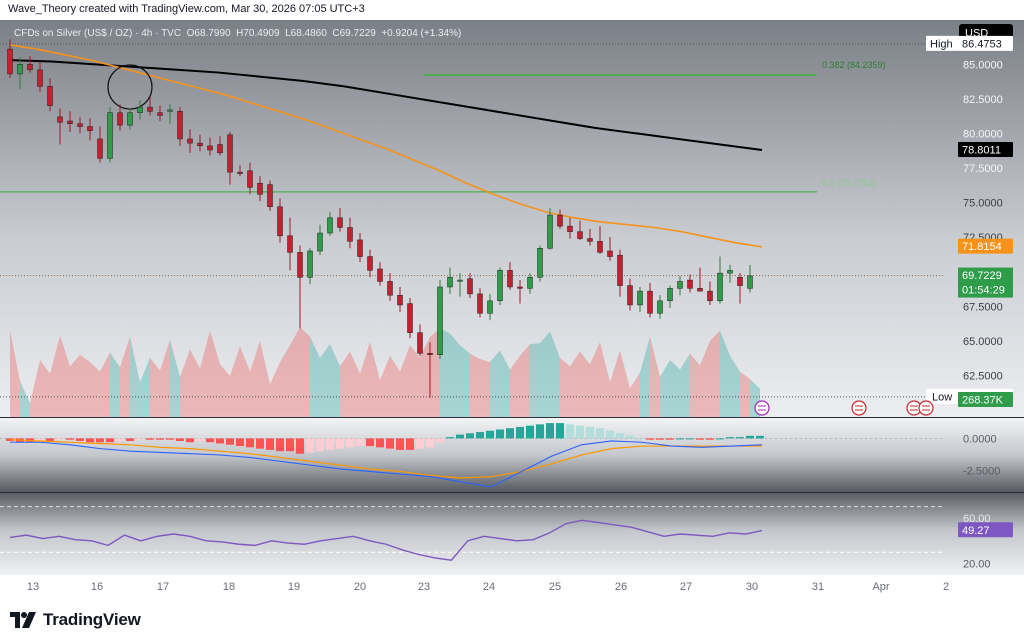 The image size is (1024, 643). Describe the element at coordinates (983, 134) in the screenshot. I see `y-tick-label: 80.0000` at that location.